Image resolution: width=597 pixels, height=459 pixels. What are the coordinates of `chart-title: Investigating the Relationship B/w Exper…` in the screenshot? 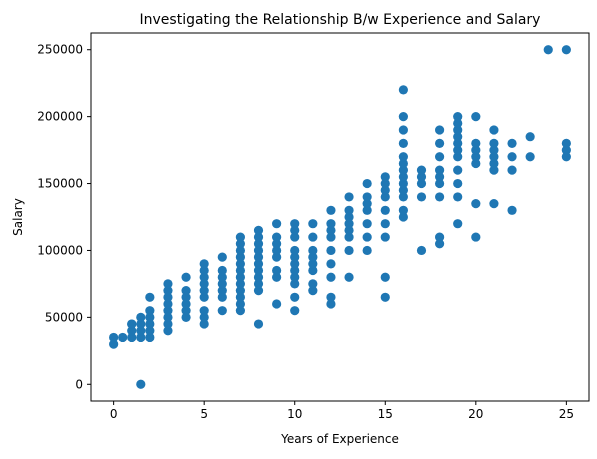 It's located at (340, 20).